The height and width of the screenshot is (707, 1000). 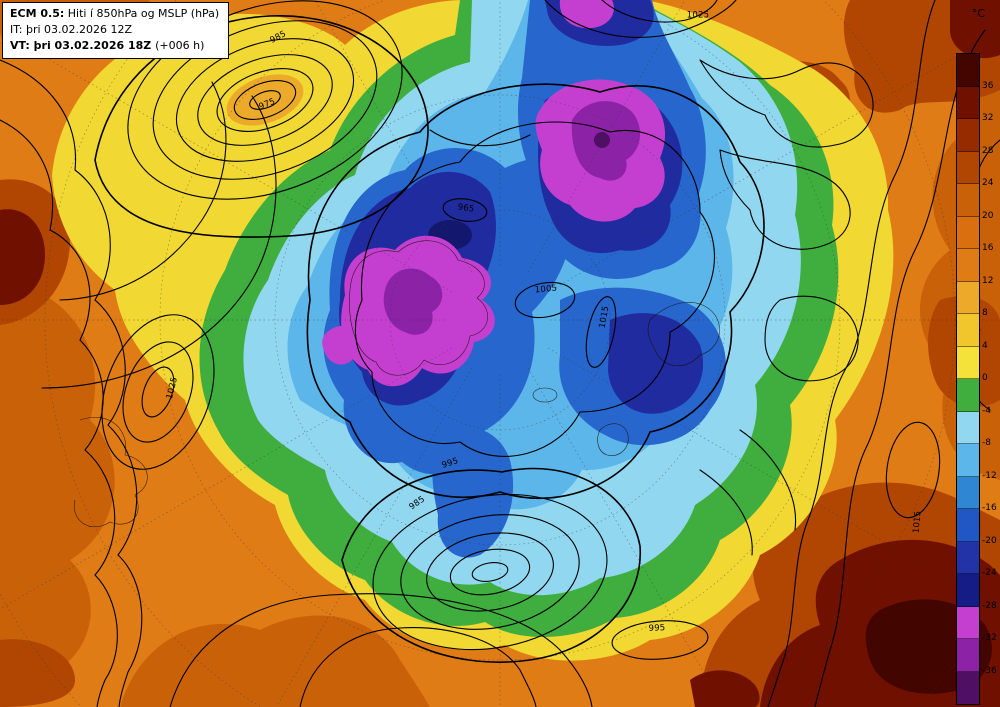 What do you see at coordinates (143, 13) in the screenshot?
I see `map-title: Hiti í 850hPa og MSLP (hPa)` at bounding box center [143, 13].